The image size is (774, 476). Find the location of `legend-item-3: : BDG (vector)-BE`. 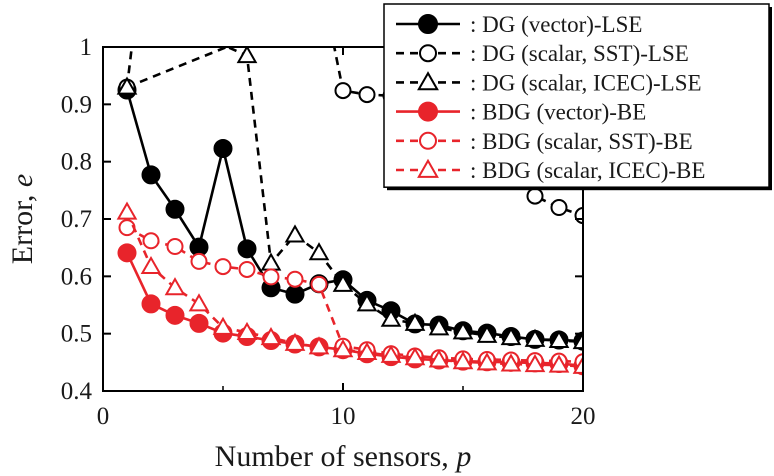

legend-item-3: : BDG (vector)-BE is located at coordinates (521, 112).